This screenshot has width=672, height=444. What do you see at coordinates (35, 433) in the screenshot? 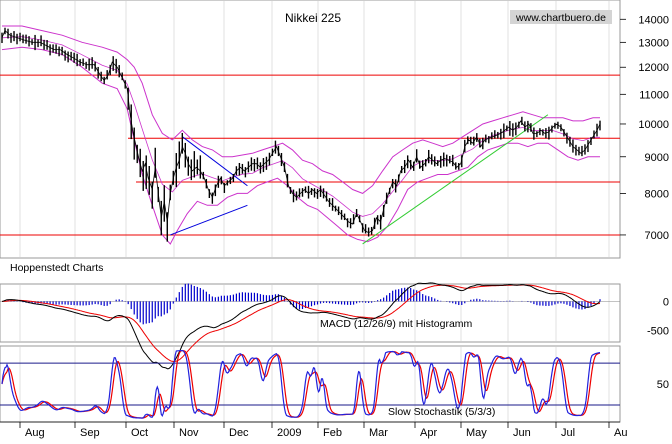
I see `x-tick-label: Aug` at bounding box center [35, 433].